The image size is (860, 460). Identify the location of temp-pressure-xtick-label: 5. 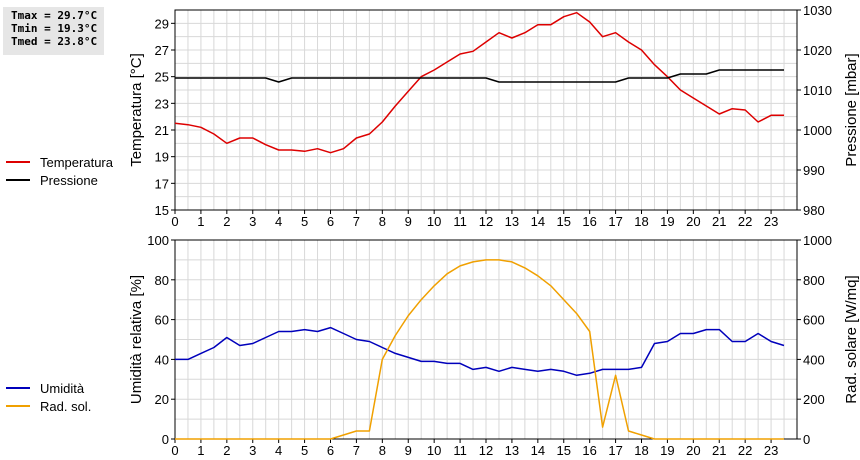
(304, 221).